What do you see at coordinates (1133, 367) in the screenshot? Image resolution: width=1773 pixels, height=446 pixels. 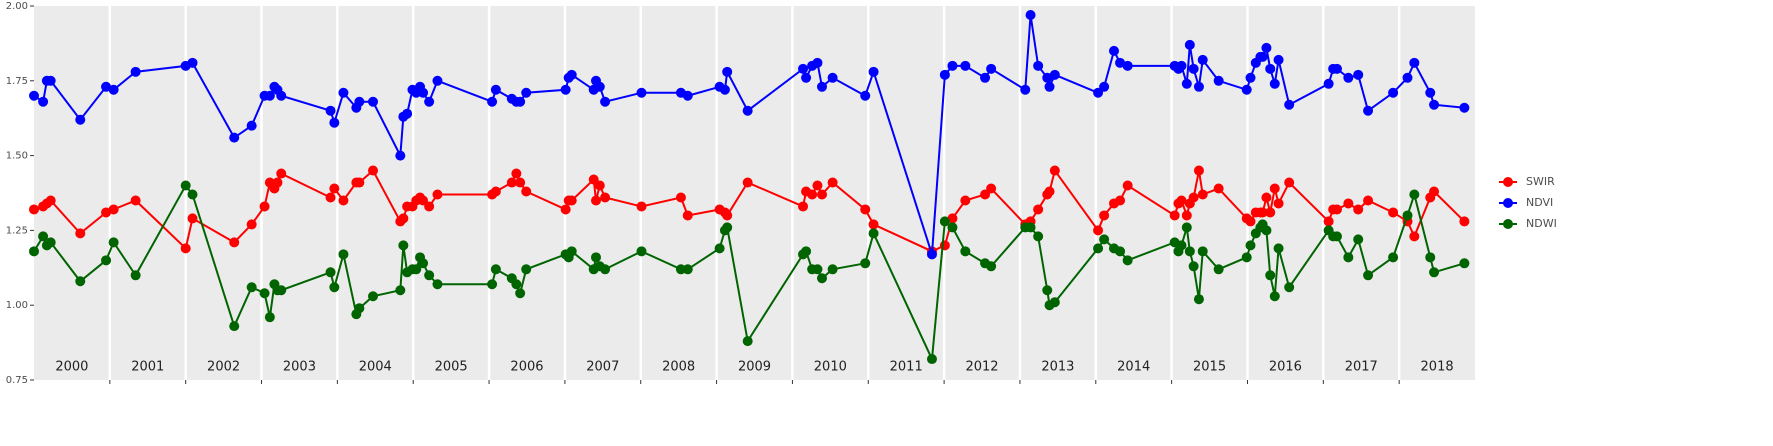 I see `year-label: 2014` at bounding box center [1133, 367].